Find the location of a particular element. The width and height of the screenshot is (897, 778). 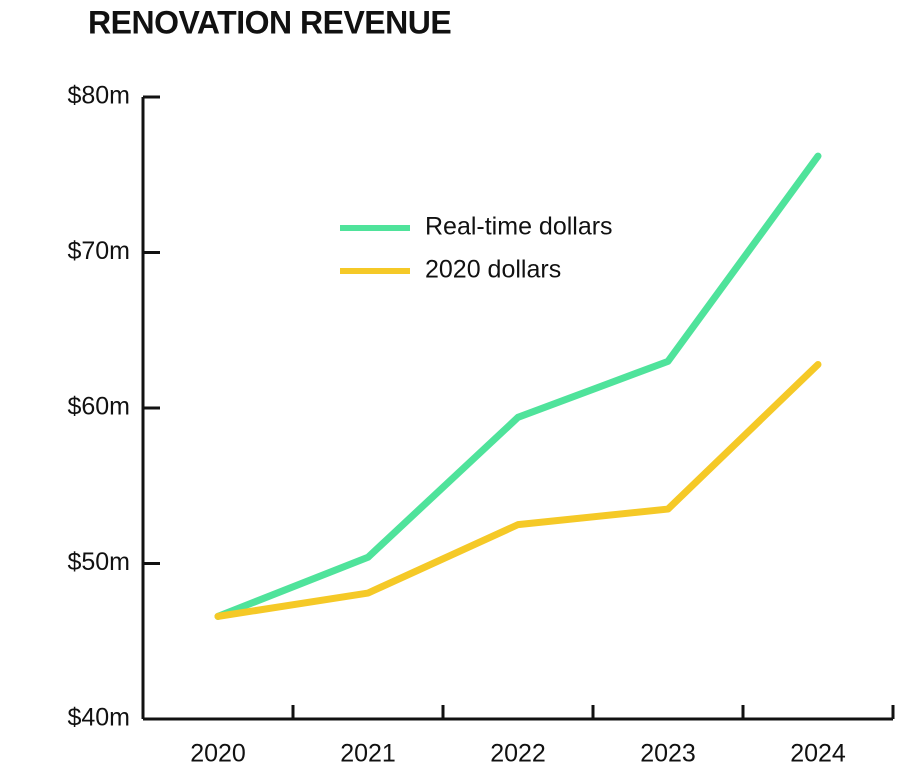

x-tick-label: 2020 is located at coordinates (218, 754).